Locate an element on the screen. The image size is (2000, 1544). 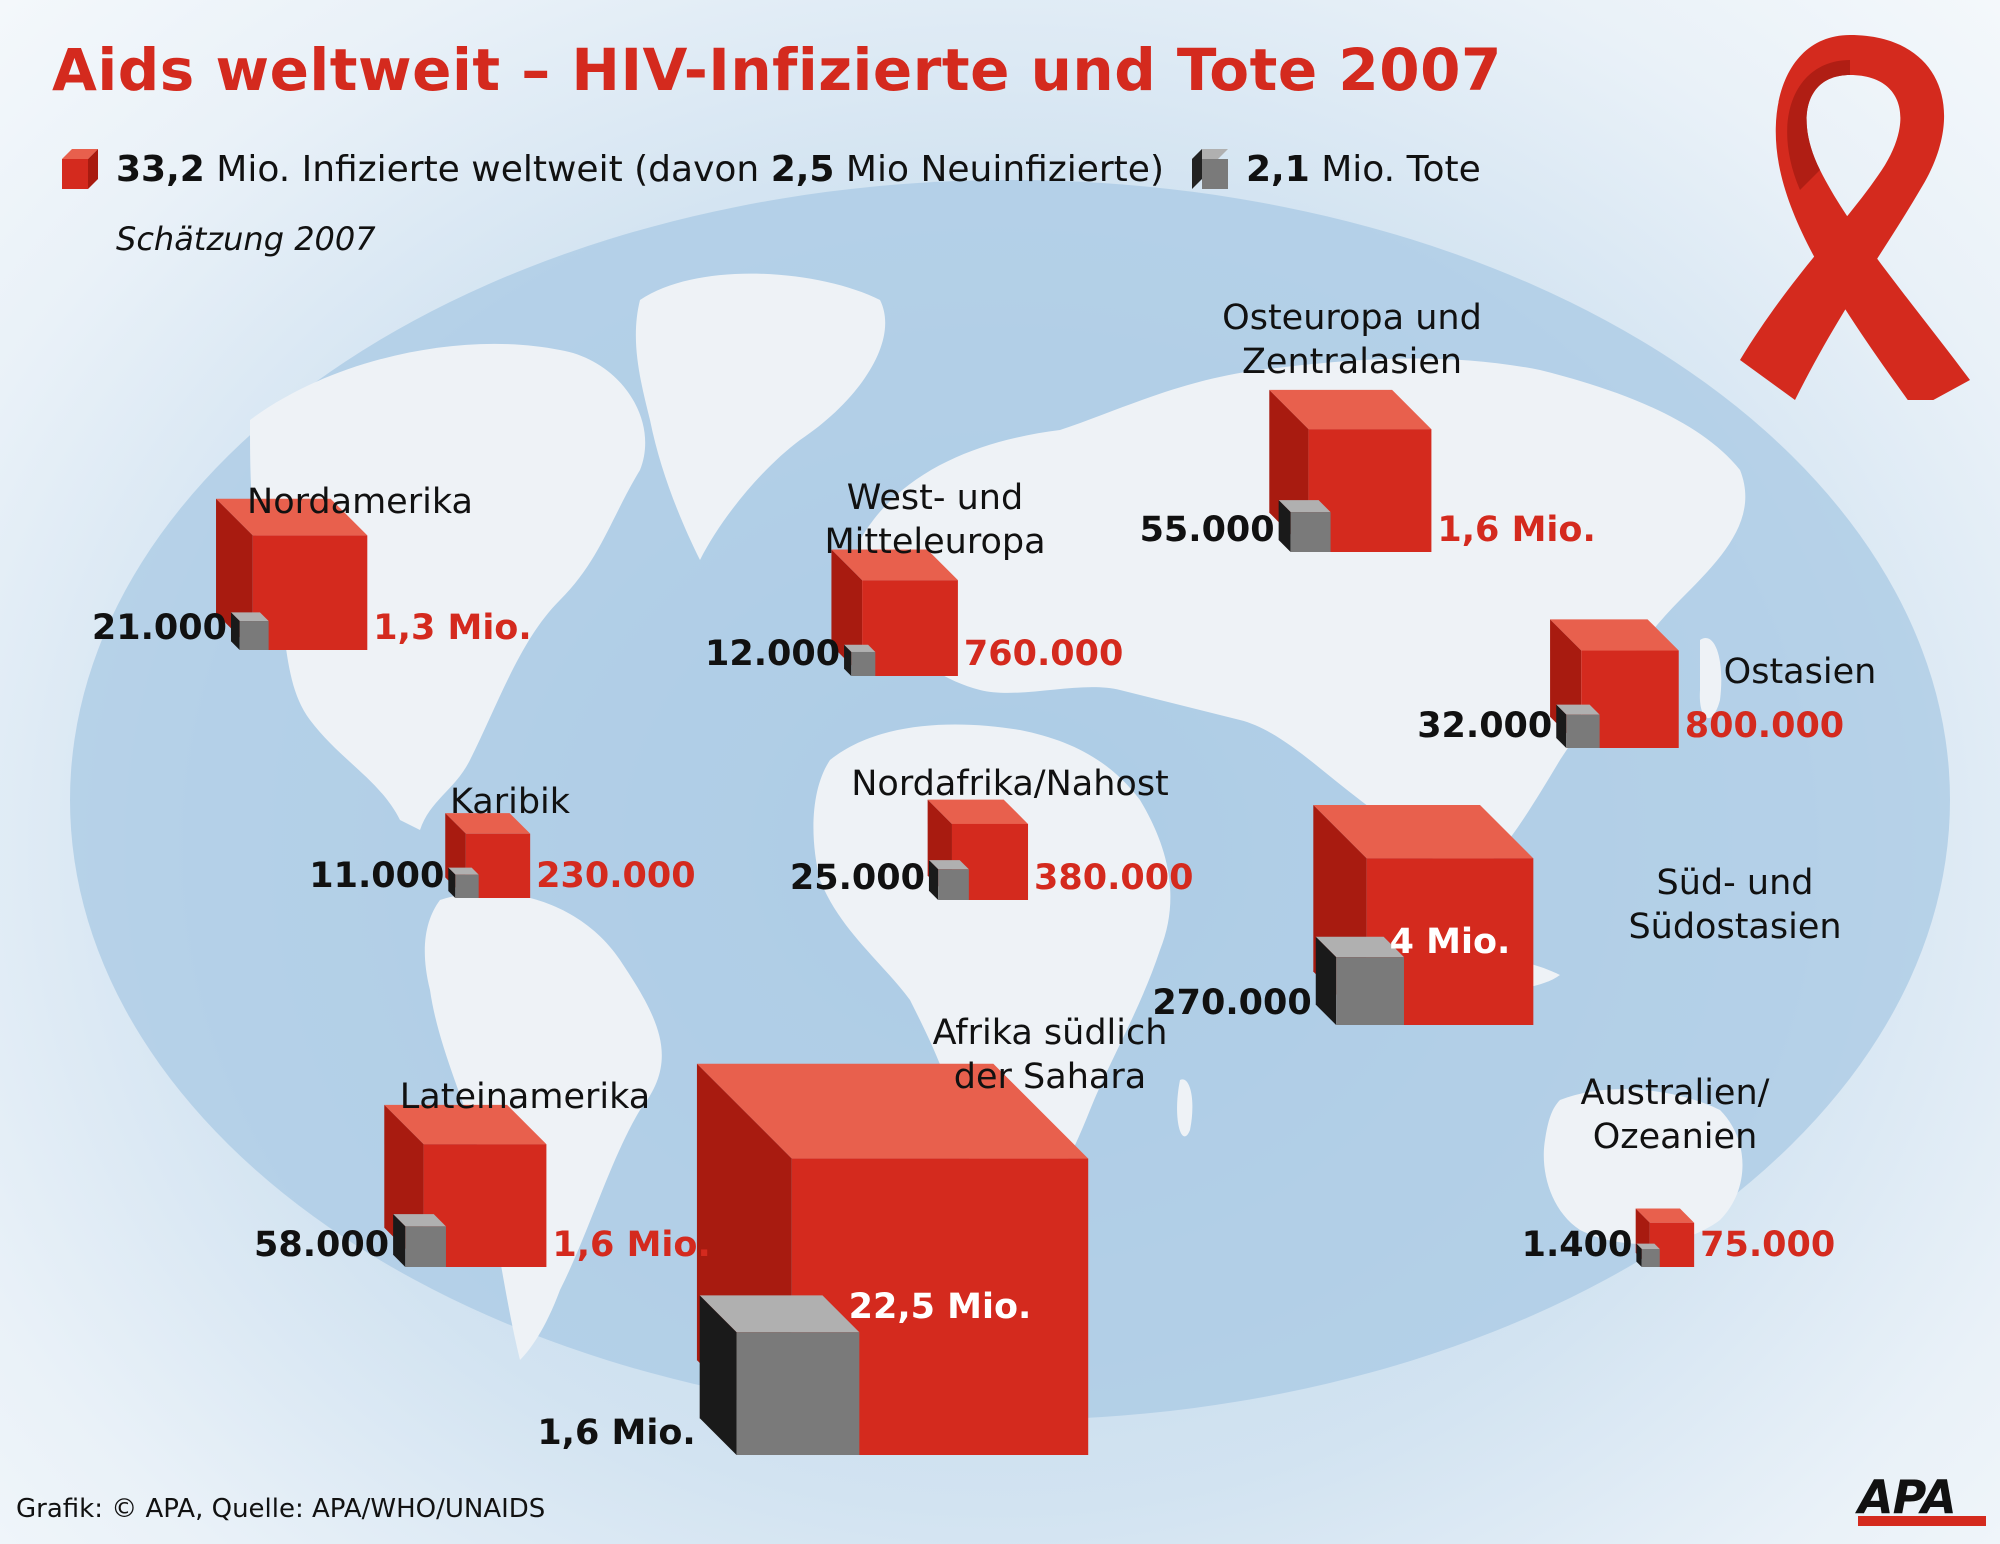
infected-value: 380.000 is located at coordinates (1114, 878).